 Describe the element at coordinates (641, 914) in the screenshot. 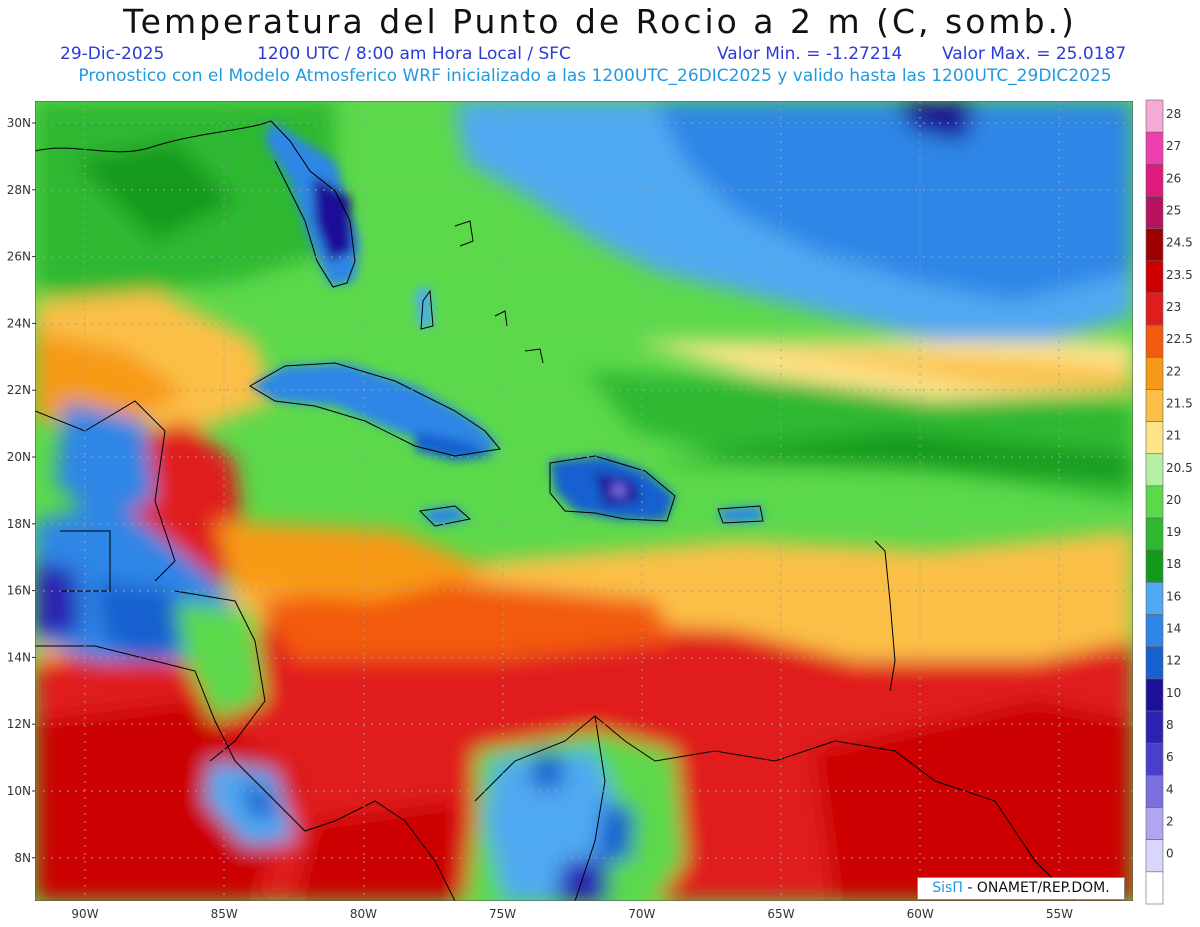

I see `lon-label: 70W` at that location.